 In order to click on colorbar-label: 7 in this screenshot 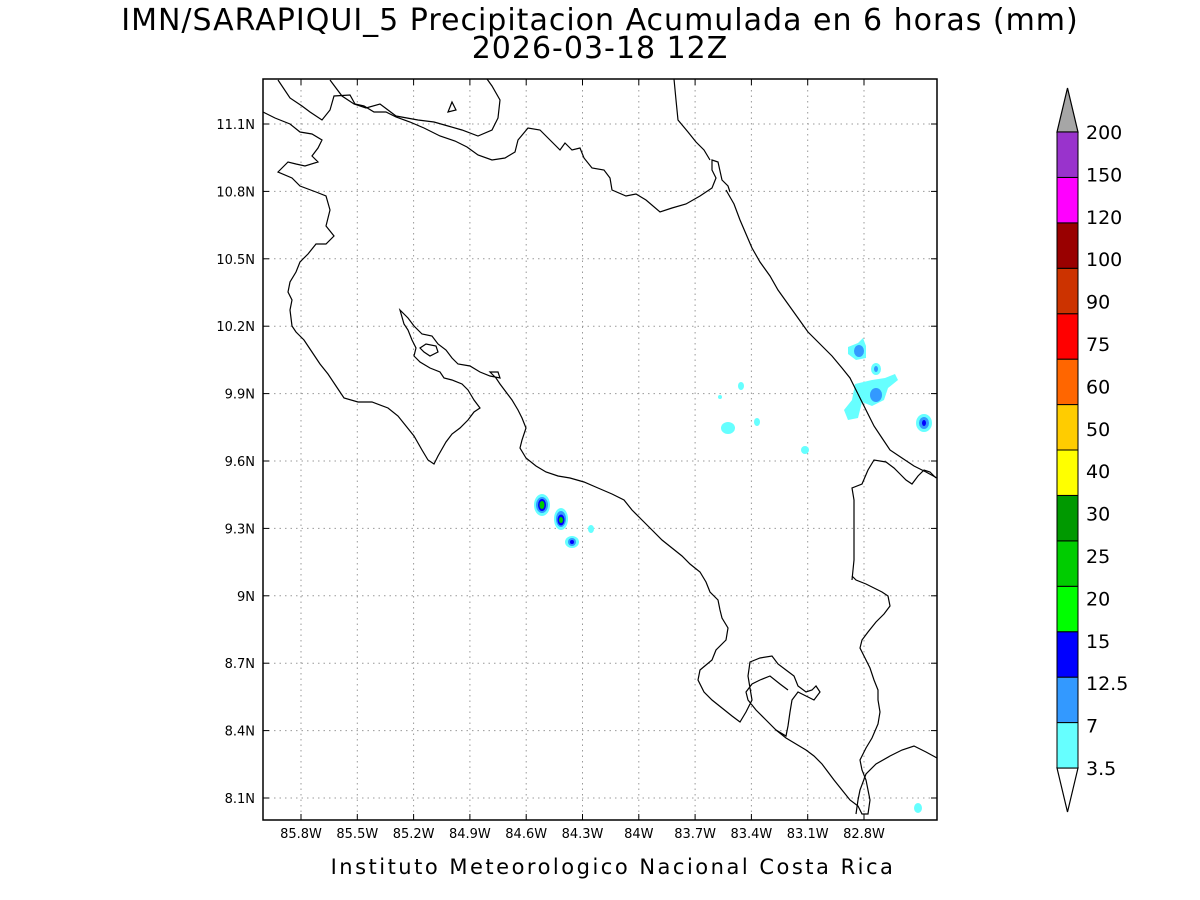, I will do `click(1092, 727)`.